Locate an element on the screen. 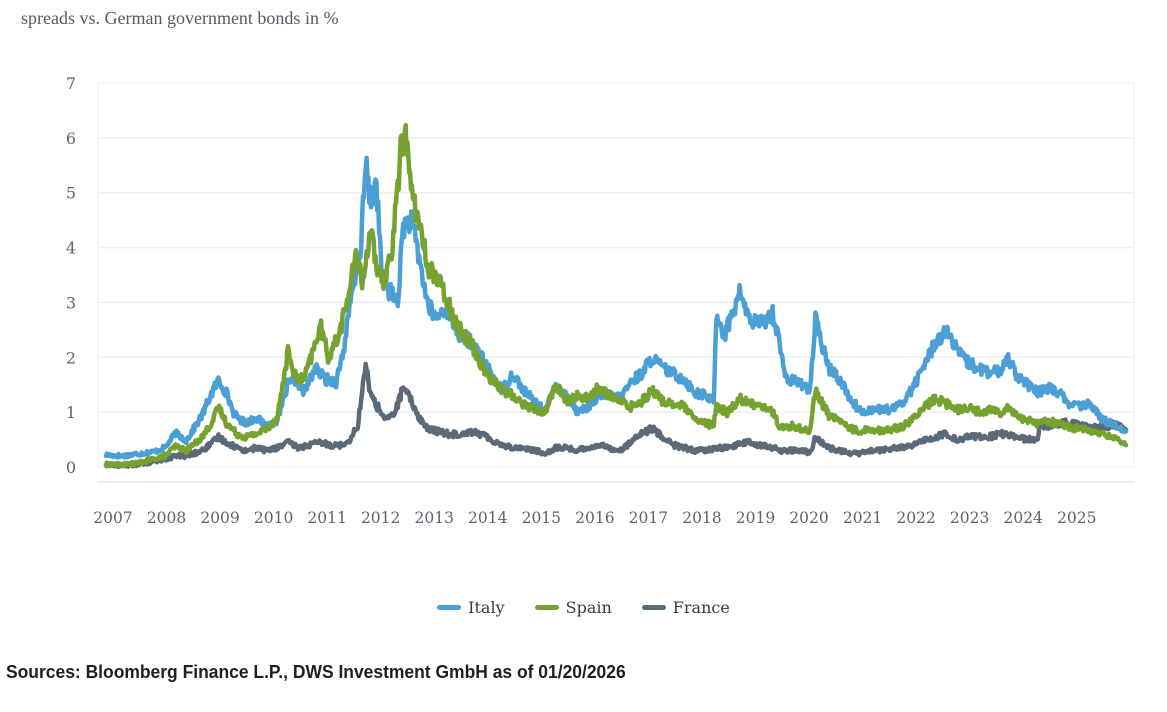 The width and height of the screenshot is (1167, 712). legend-item-france: France is located at coordinates (685, 607).